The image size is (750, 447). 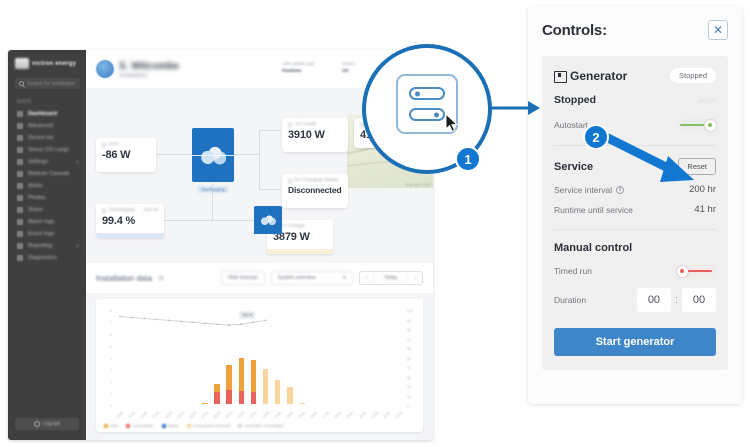 What do you see at coordinates (47, 126) in the screenshot?
I see `sidebar-item-advanced: Advanced` at bounding box center [47, 126].